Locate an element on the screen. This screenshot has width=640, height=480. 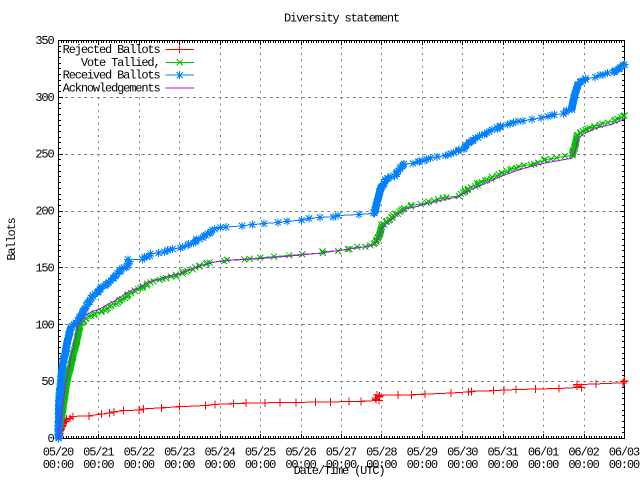
svg-text: Rejected Ballots is located at coordinates (112, 50).